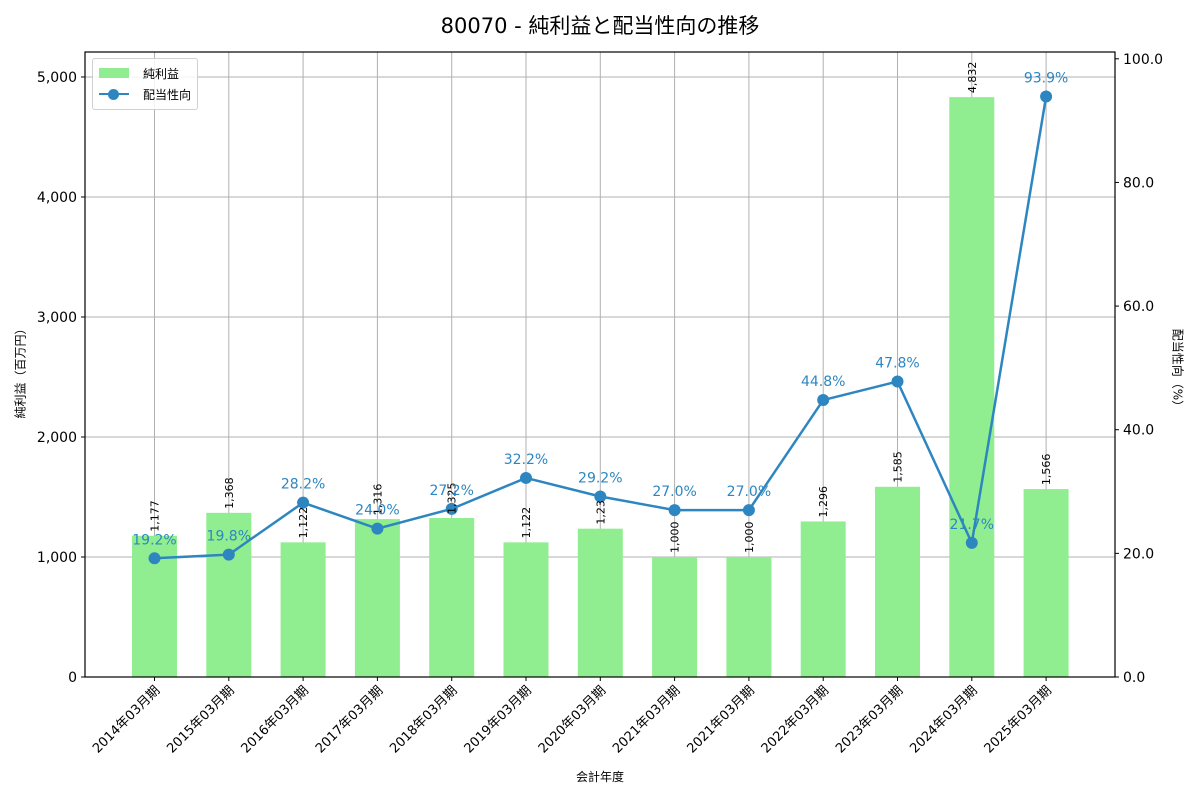 The width and height of the screenshot is (1200, 800). I want to click on legend-item-payout-ratio: 配当性向, so click(145, 94).